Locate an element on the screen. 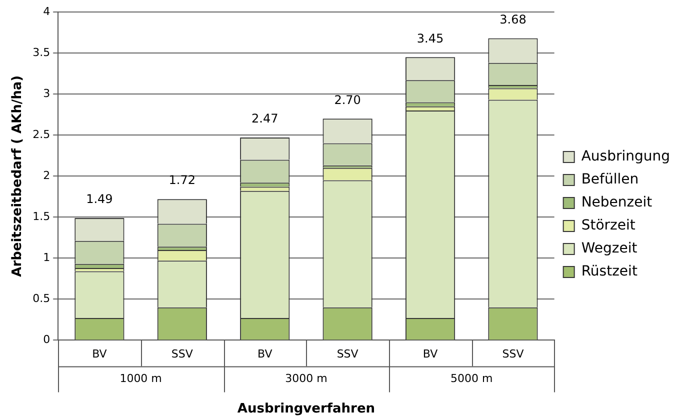 The width and height of the screenshot is (690, 417). text: 3000 m is located at coordinates (306, 379).